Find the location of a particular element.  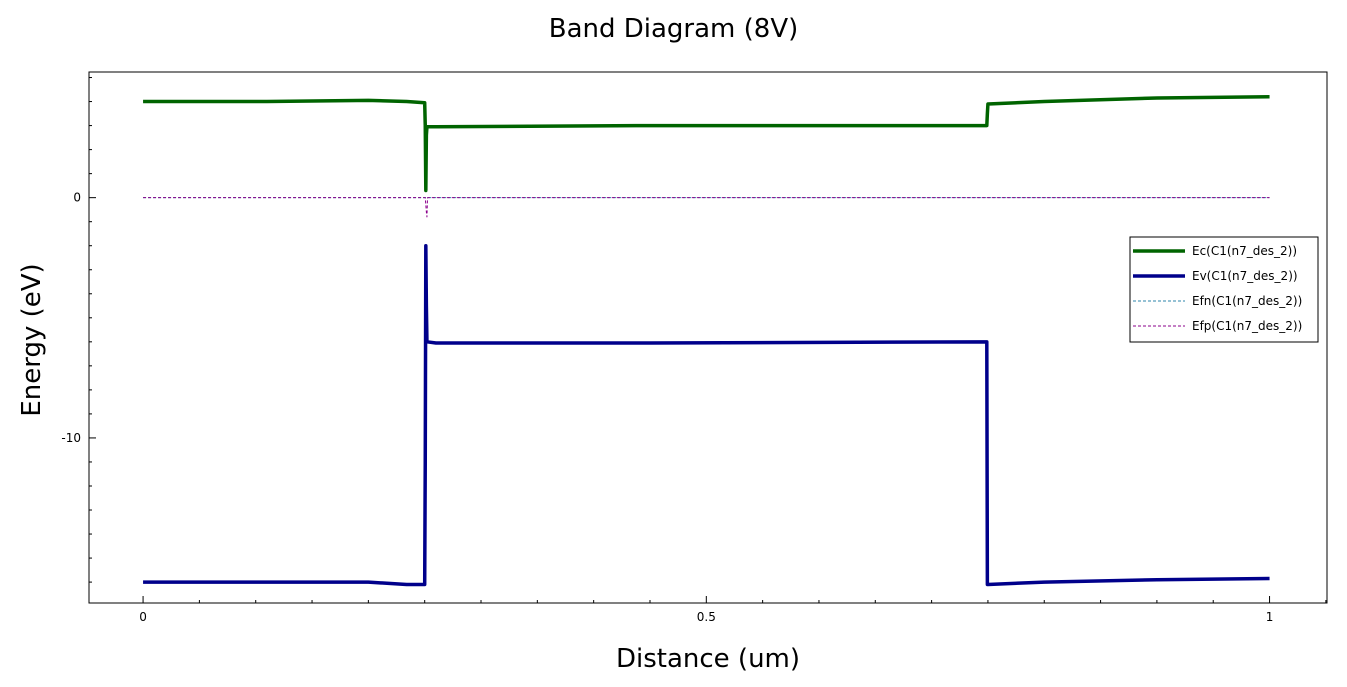

x-tick-label: 1 is located at coordinates (1270, 617).